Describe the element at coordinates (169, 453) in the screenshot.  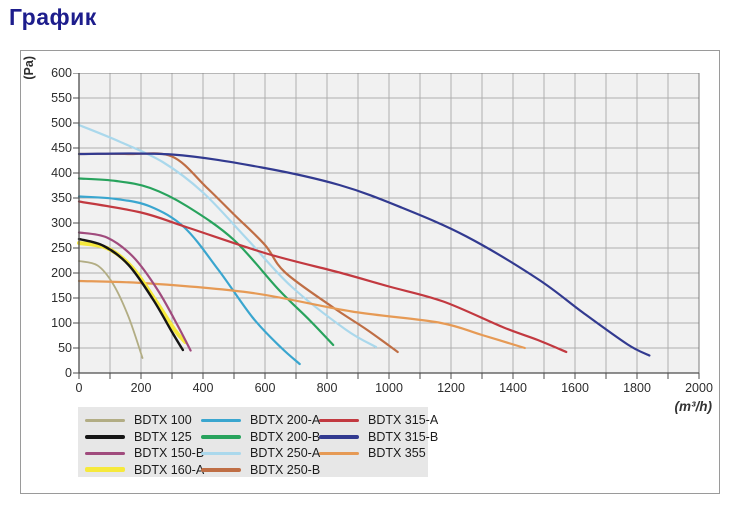
I see `legend-label: BDTX 150-B` at that location.